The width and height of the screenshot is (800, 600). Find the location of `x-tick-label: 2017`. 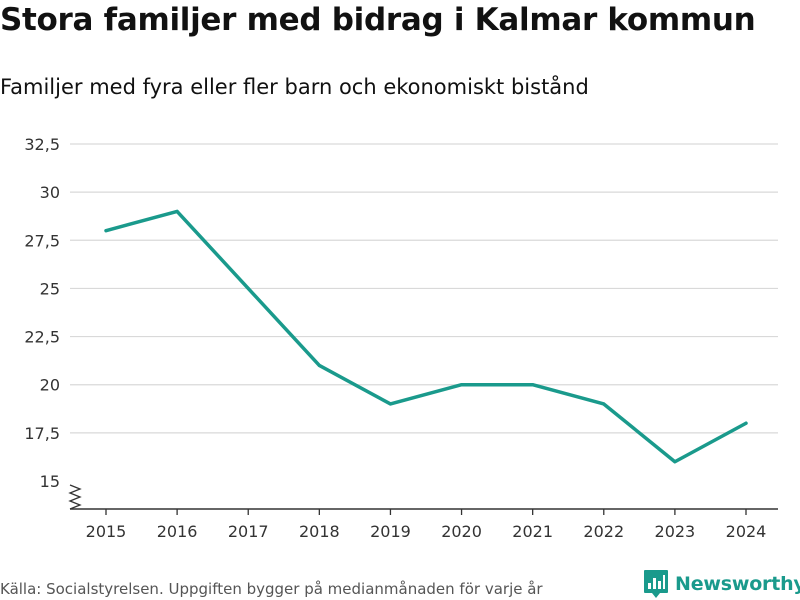

x-tick-label: 2017 is located at coordinates (248, 531).